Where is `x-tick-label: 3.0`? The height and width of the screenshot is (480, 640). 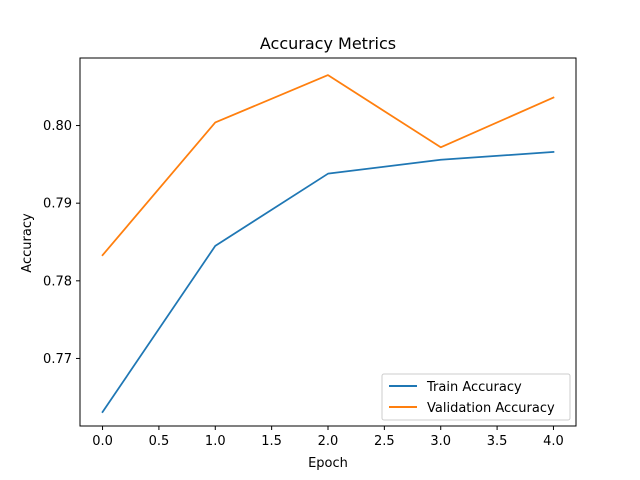
x-tick-label: 3.0 is located at coordinates (440, 441).